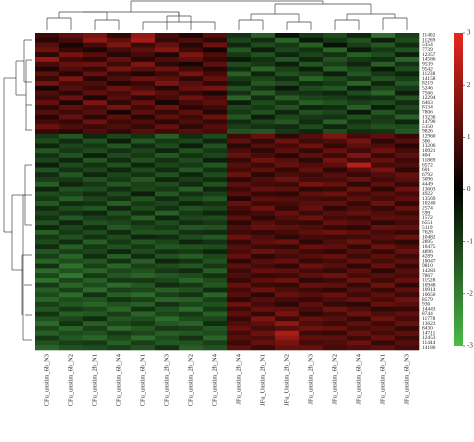 This screenshot has width=474, height=442. Describe the element at coordinates (94, 380) in the screenshot. I see `column-label: CFu_unstim_2h_N1` at that location.